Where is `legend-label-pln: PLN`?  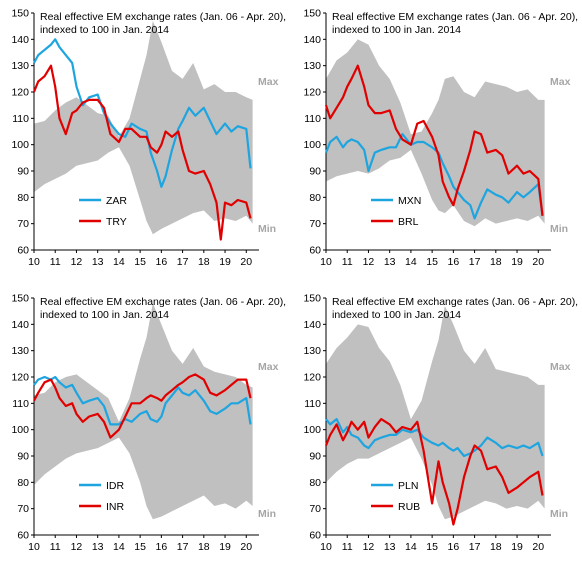 legend-label-pln: PLN is located at coordinates (408, 486).